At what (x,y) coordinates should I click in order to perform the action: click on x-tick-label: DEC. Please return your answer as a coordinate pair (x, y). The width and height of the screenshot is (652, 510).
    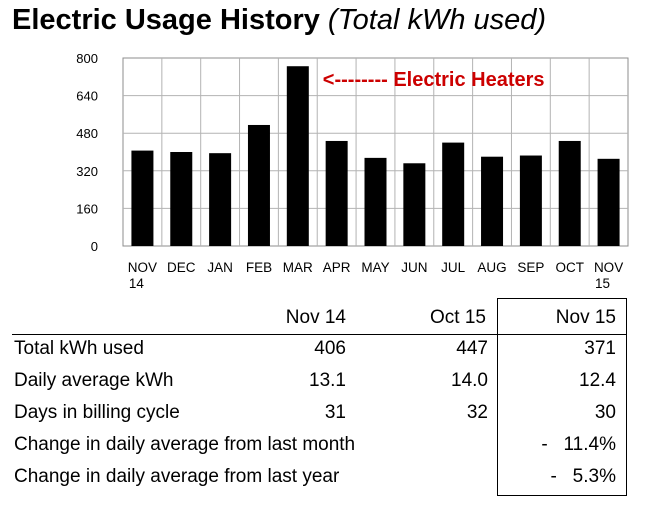
    Looking at the image, I should click on (181, 267).